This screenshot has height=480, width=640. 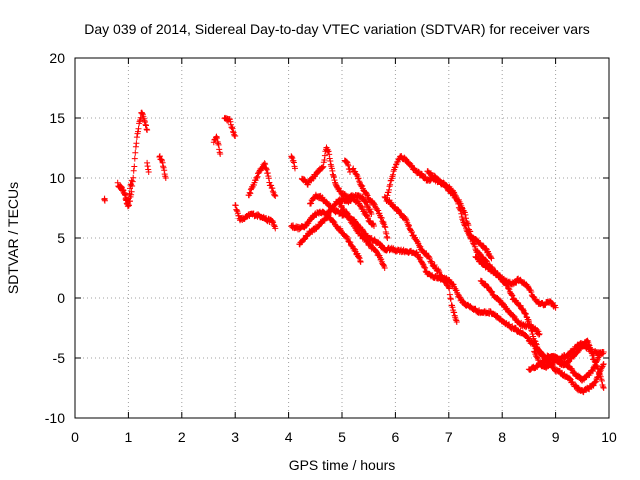 What do you see at coordinates (342, 437) in the screenshot?
I see `x-tick-label: 5` at bounding box center [342, 437].